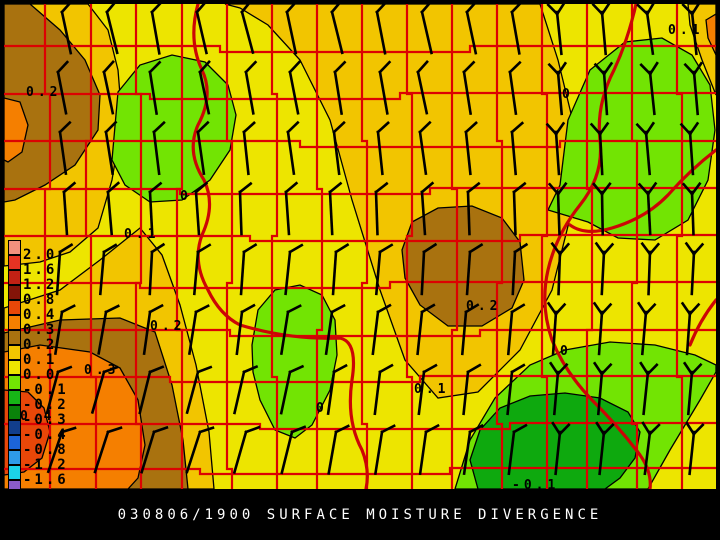  Describe the element at coordinates (46, 450) in the screenshot. I see `color-scale-label: -0.8` at that location.